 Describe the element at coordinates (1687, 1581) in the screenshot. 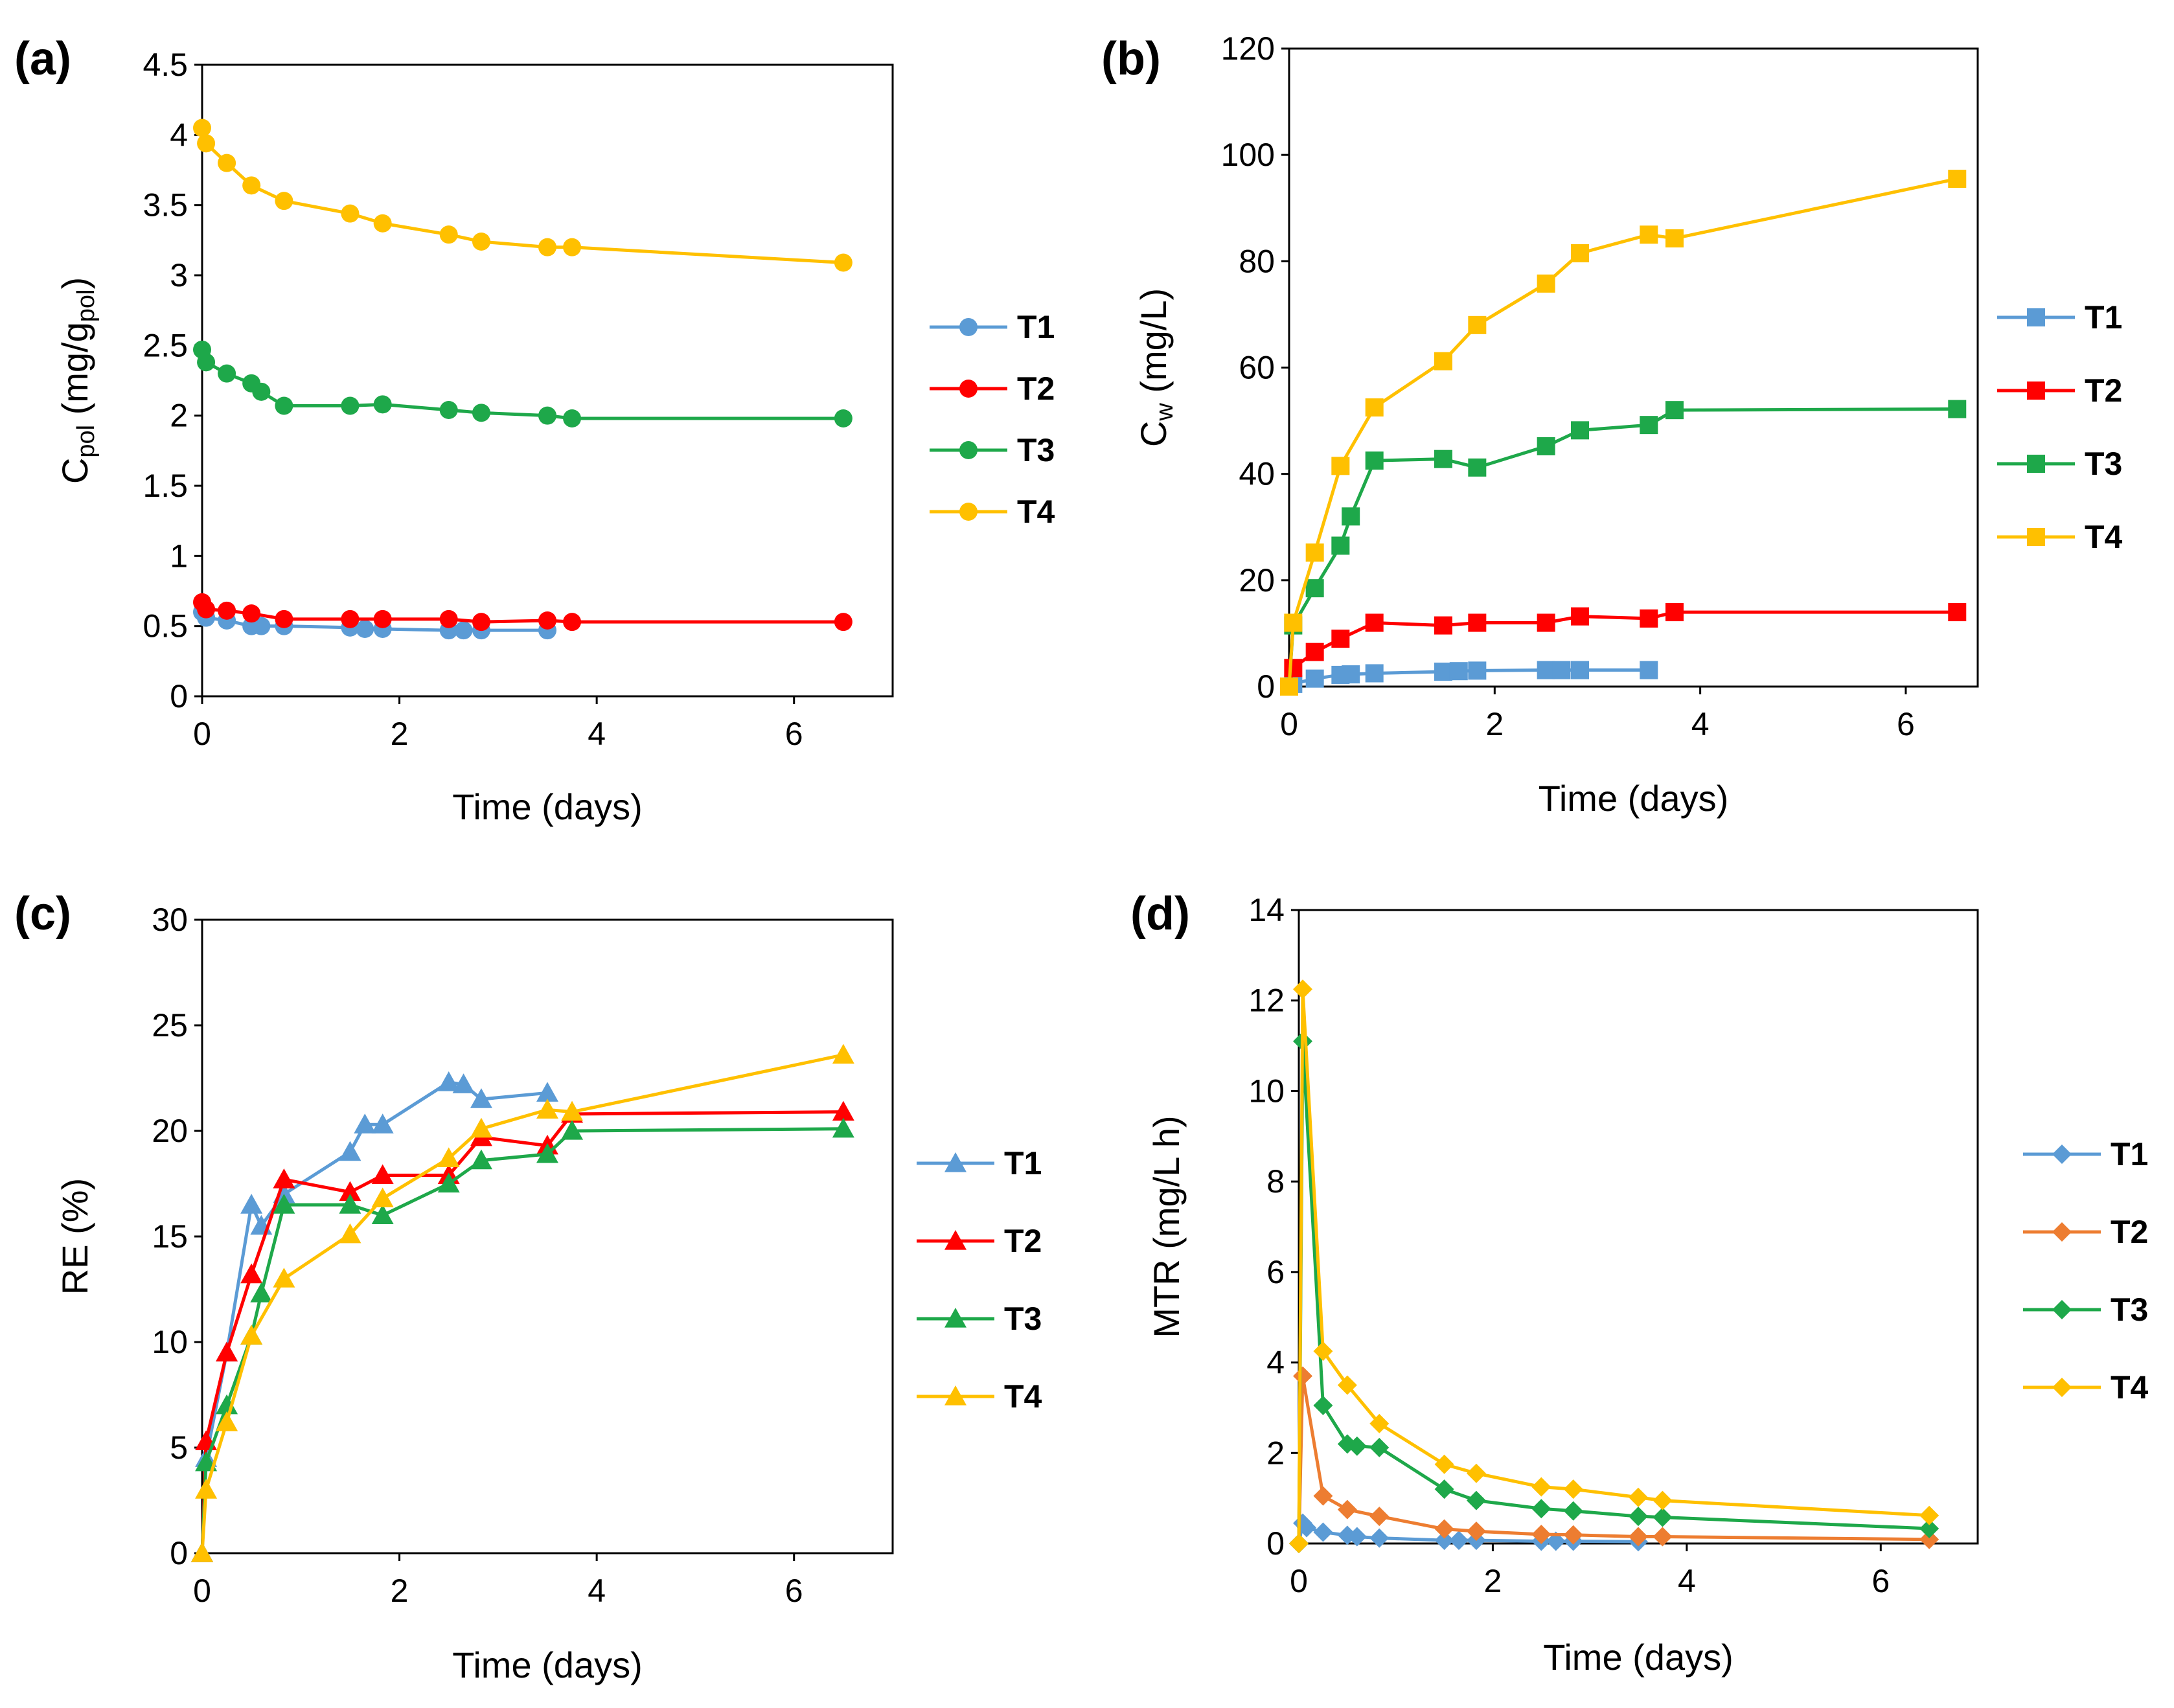

I see `x-tick-label: 4` at that location.